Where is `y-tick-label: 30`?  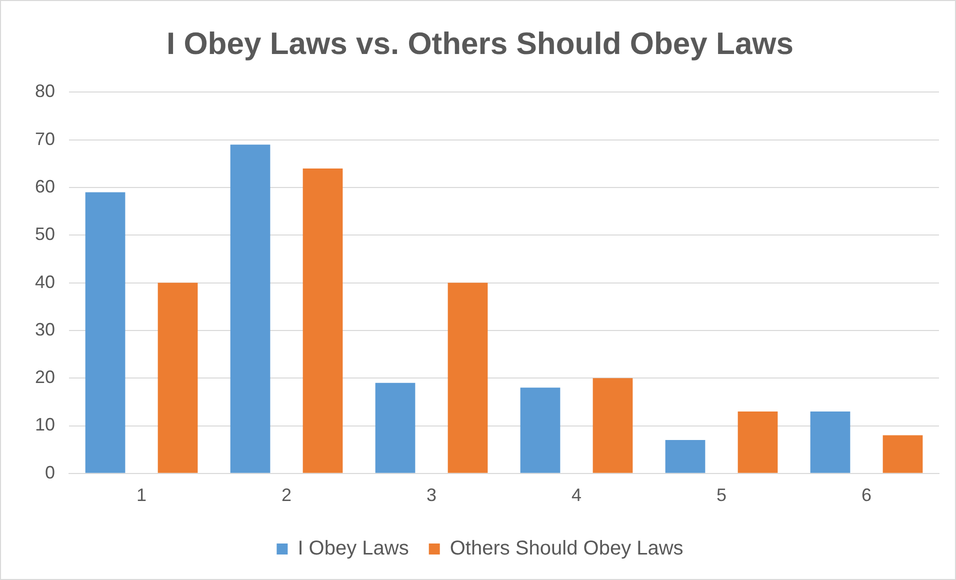
y-tick-label: 30 is located at coordinates (45, 329).